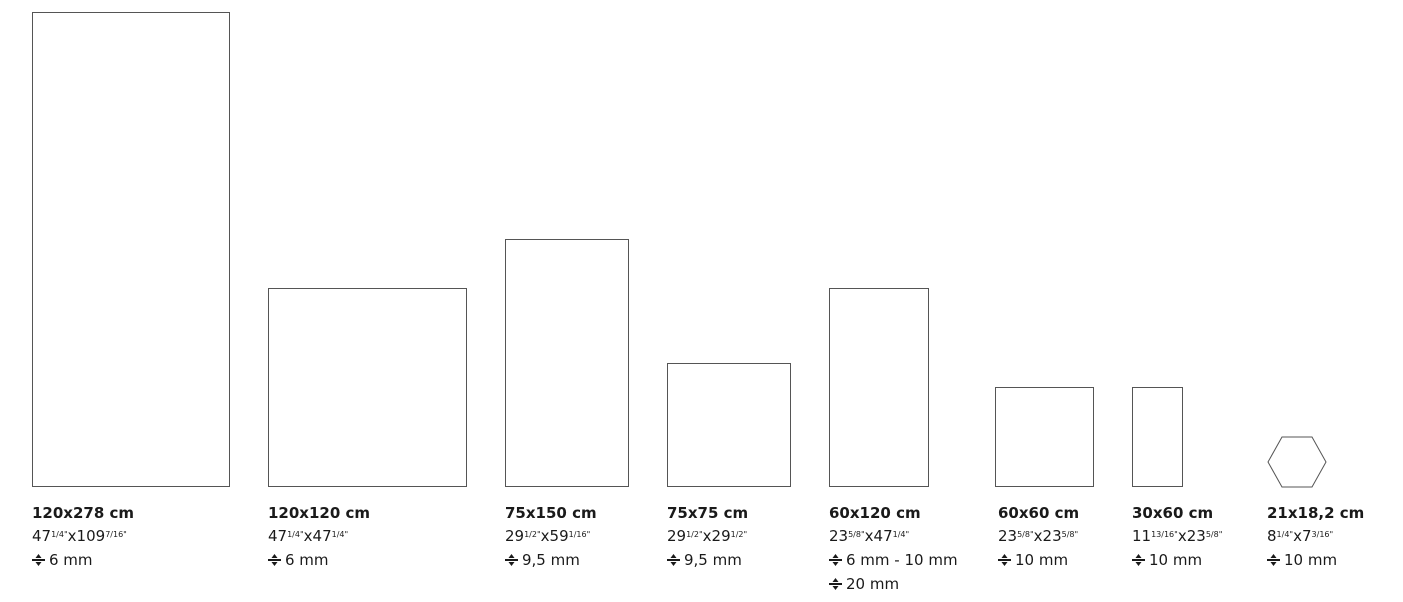  What do you see at coordinates (1044, 437) in the screenshot?
I see `tile-outline-60x60` at bounding box center [1044, 437].